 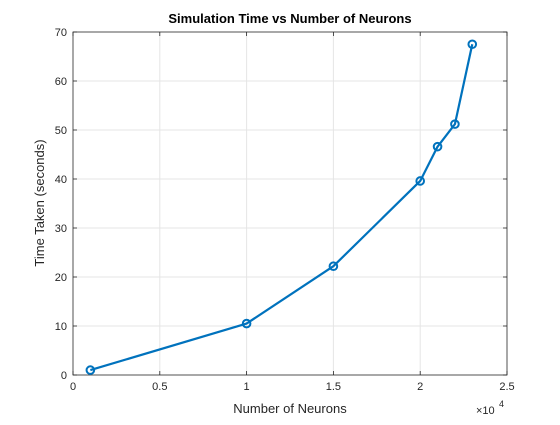 What do you see at coordinates (333, 387) in the screenshot?
I see `x-tick-label: 1.5` at bounding box center [333, 387].